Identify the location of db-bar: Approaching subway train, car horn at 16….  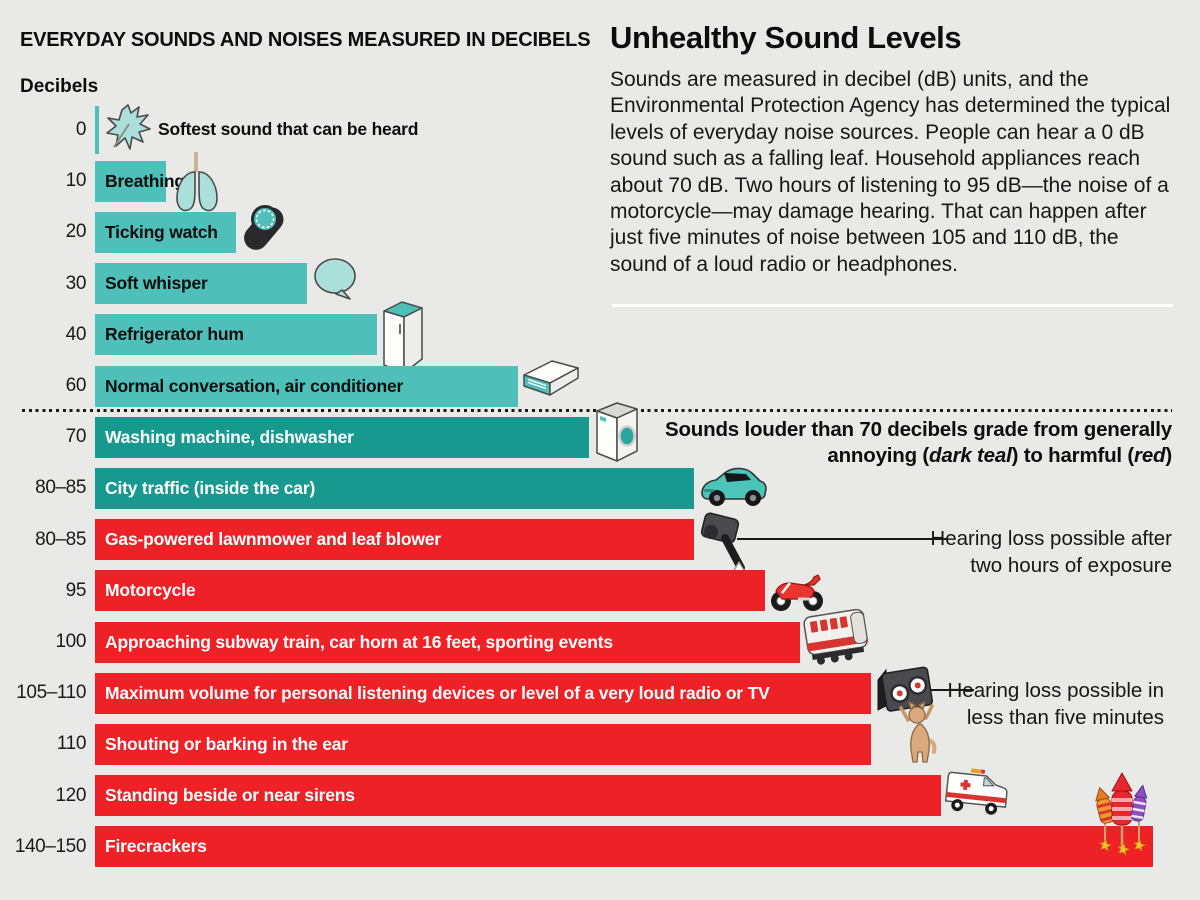
(447, 642).